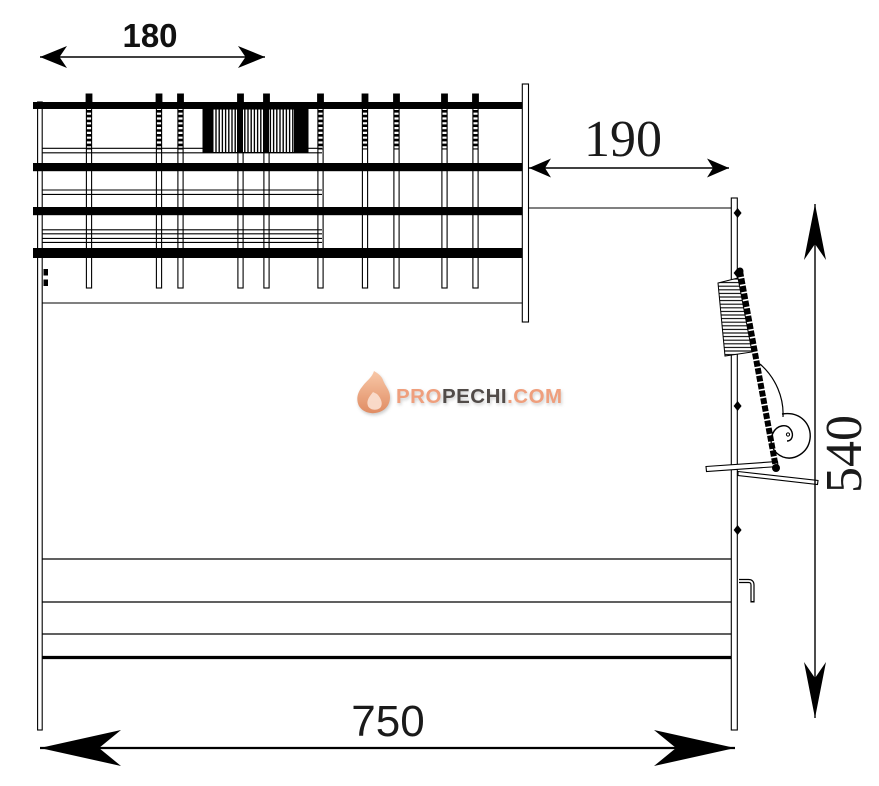  What do you see at coordinates (373, 392) in the screenshot?
I see `flame-icon` at bounding box center [373, 392].